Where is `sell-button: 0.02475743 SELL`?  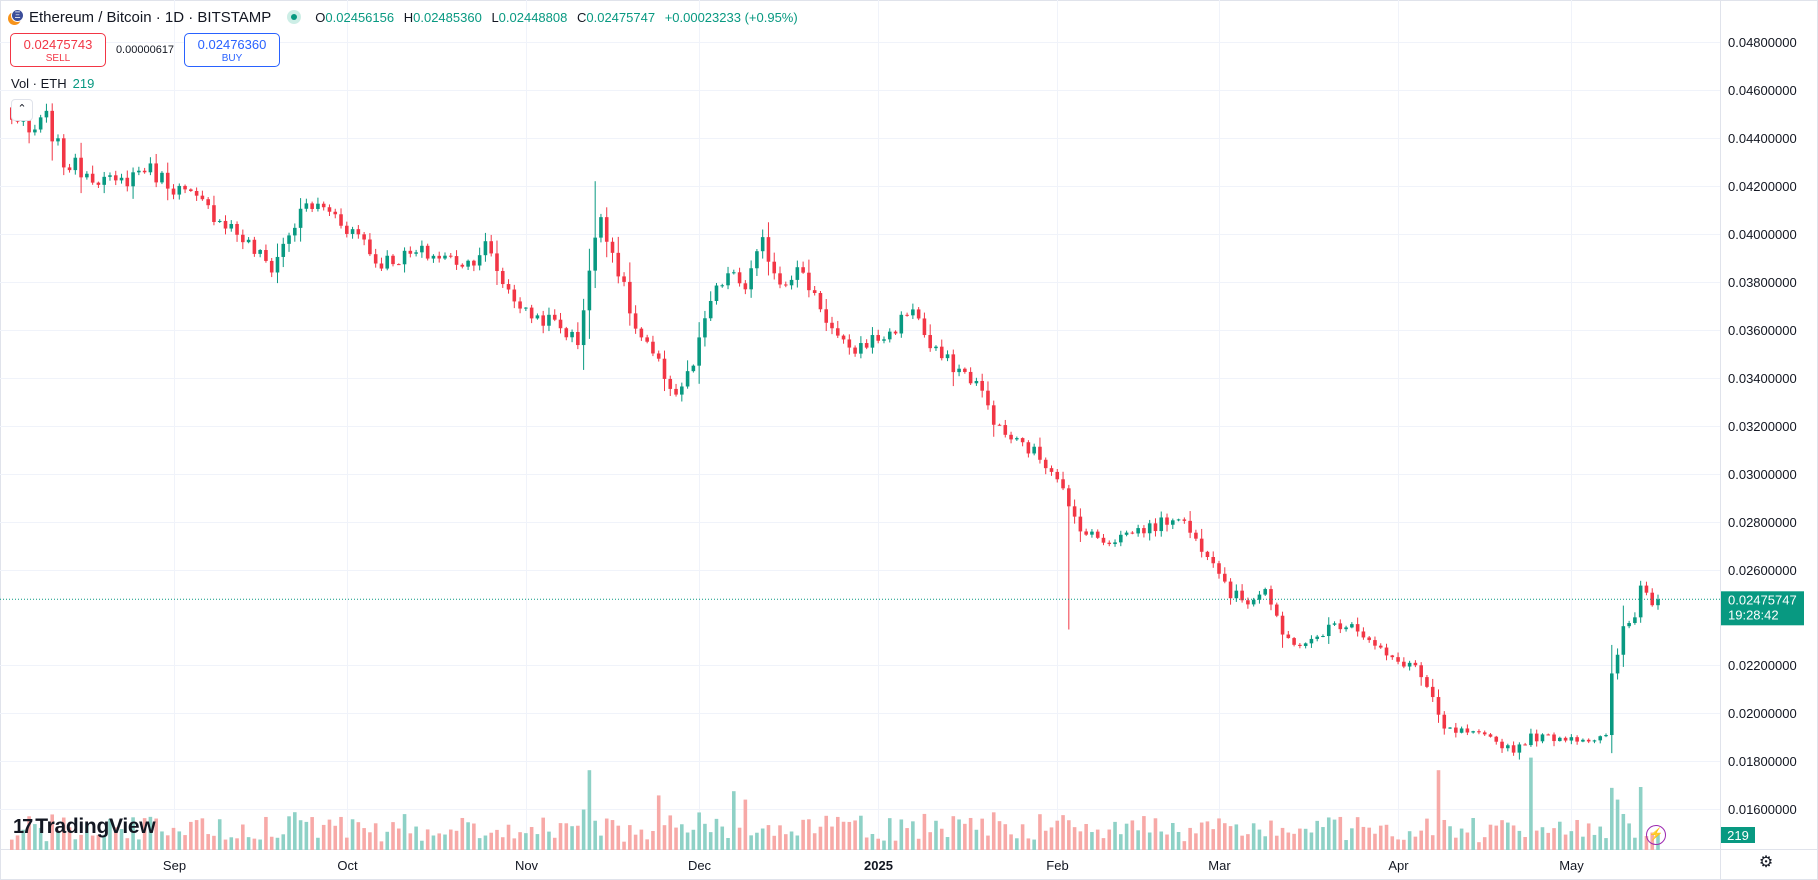
sell-button: 0.02475743 SELL is located at coordinates (58, 50).